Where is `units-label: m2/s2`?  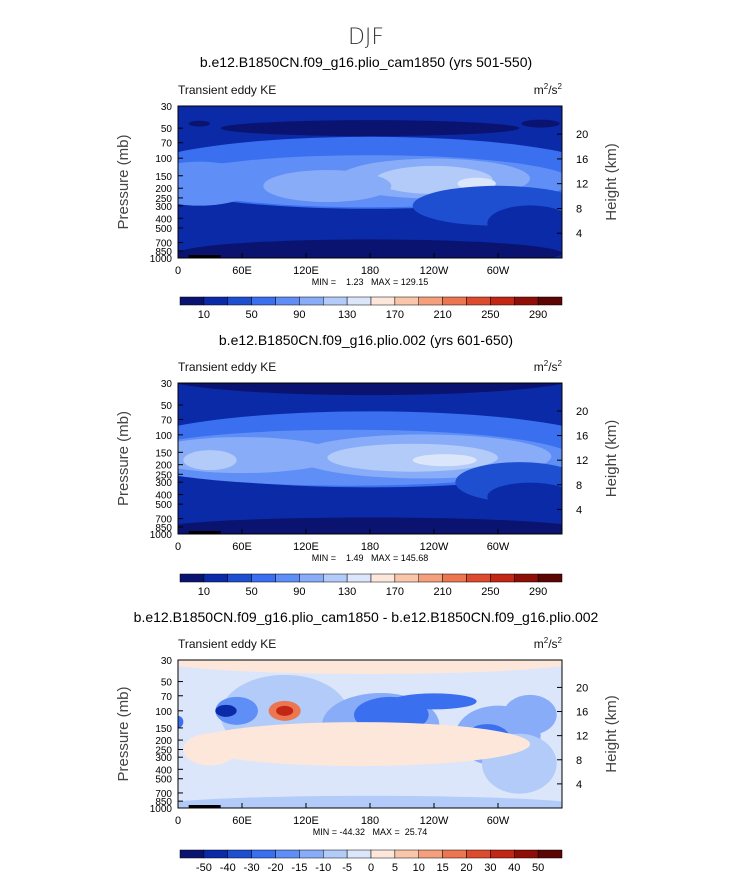 units-label: m2/s2 is located at coordinates (548, 643).